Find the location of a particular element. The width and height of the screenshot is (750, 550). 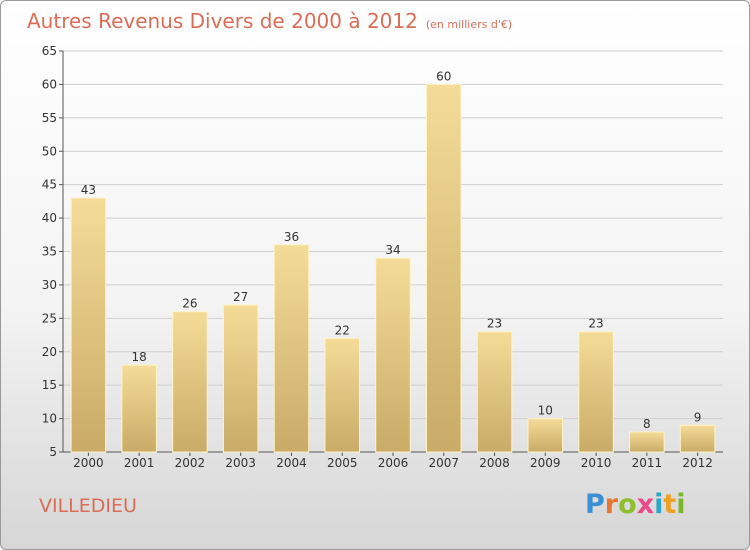

x-tick-label: 2005 is located at coordinates (342, 463).